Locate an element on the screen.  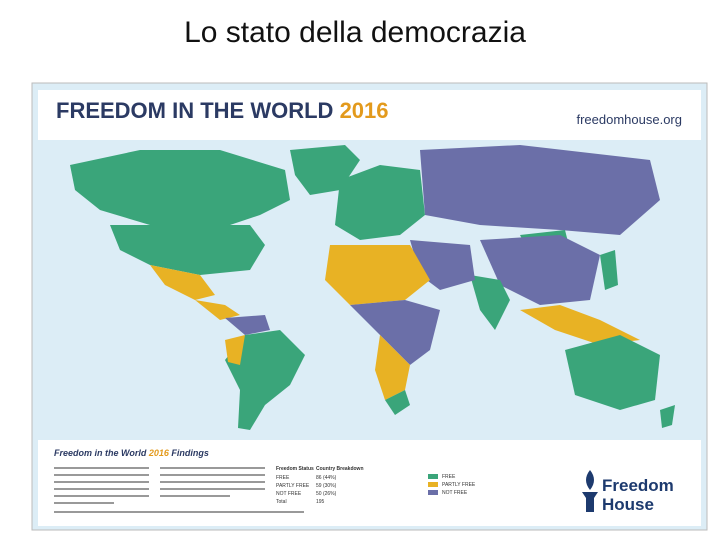
logo-text: Freedom is located at coordinates (638, 485).